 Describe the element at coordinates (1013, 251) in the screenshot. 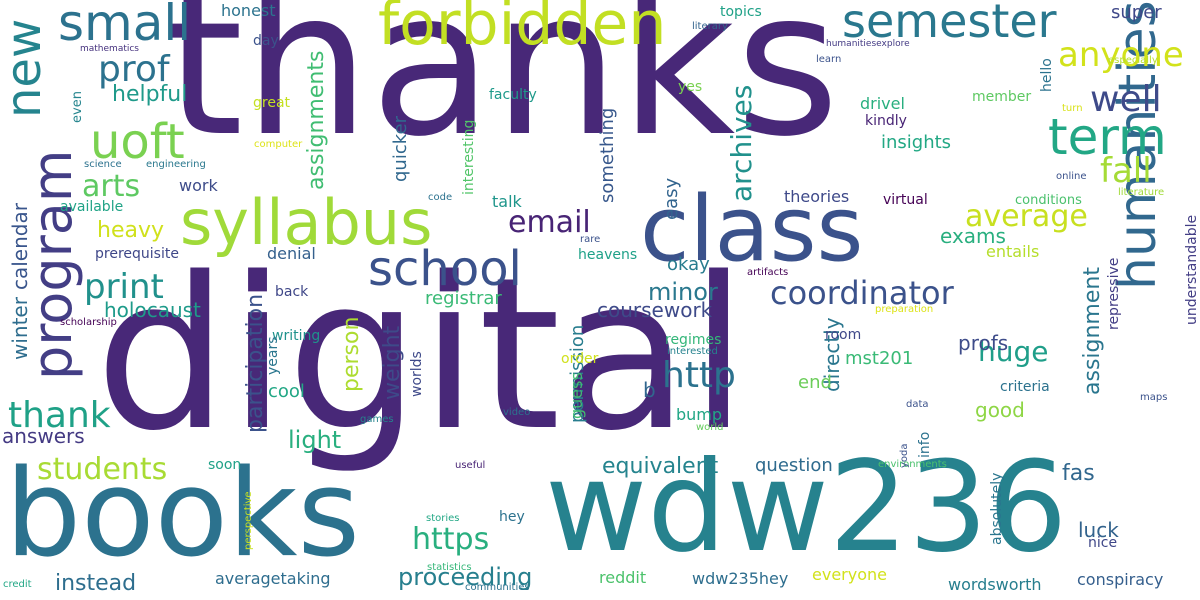

I see `word-entails: entails` at that location.